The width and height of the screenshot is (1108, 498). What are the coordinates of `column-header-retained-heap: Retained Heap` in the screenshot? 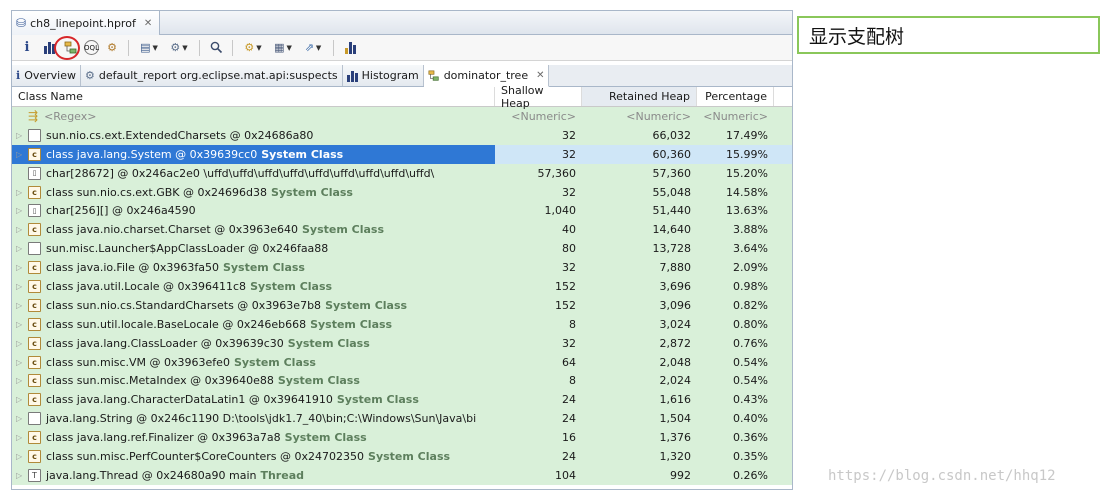 It's located at (639, 96).